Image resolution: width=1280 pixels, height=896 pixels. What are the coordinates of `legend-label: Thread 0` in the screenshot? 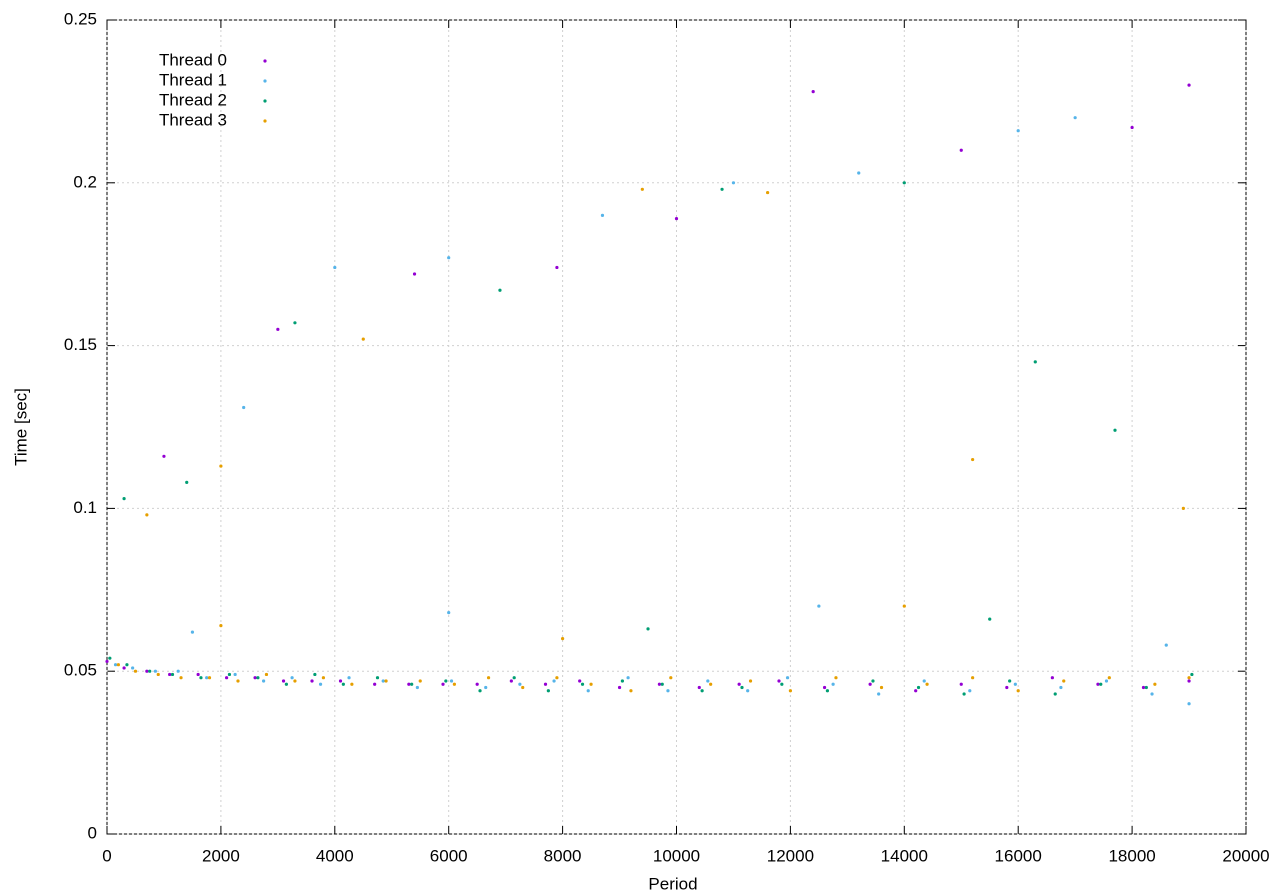 It's located at (193, 59).